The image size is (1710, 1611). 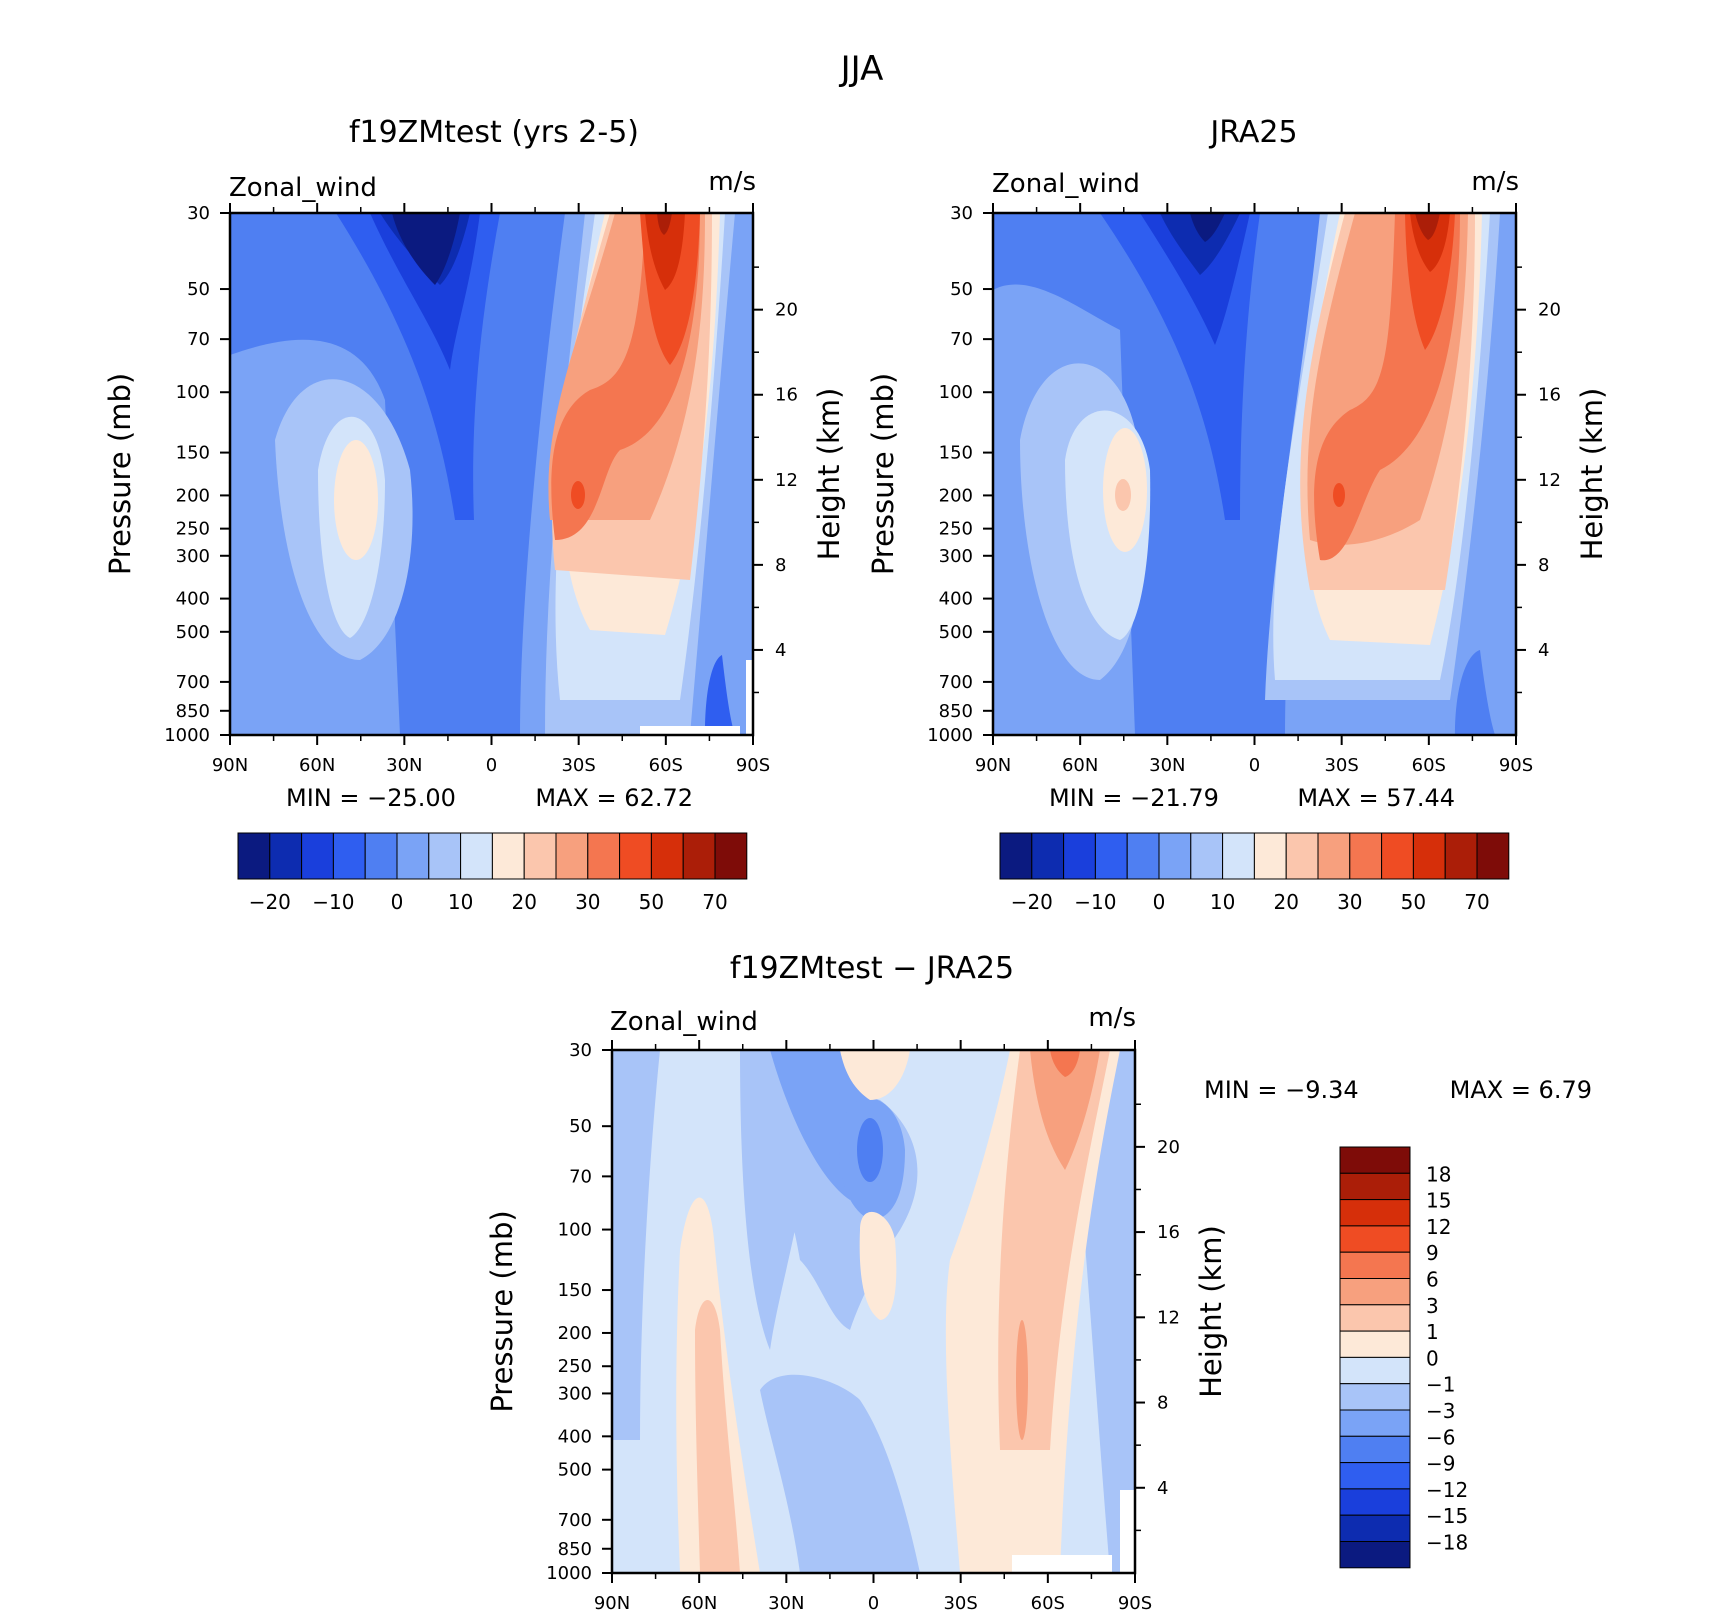 What do you see at coordinates (1438, 1201) in the screenshot?
I see `colorbar-label: 15` at bounding box center [1438, 1201].